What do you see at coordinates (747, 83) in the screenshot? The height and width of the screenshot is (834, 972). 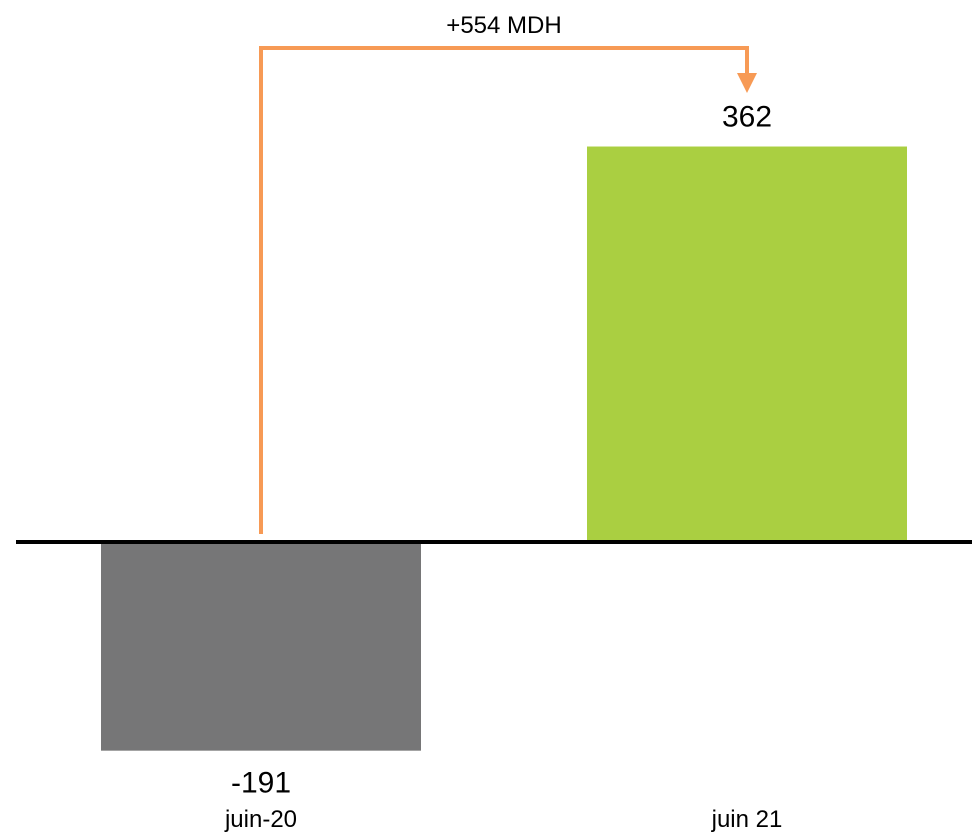 I see `change-arrow-head` at bounding box center [747, 83].